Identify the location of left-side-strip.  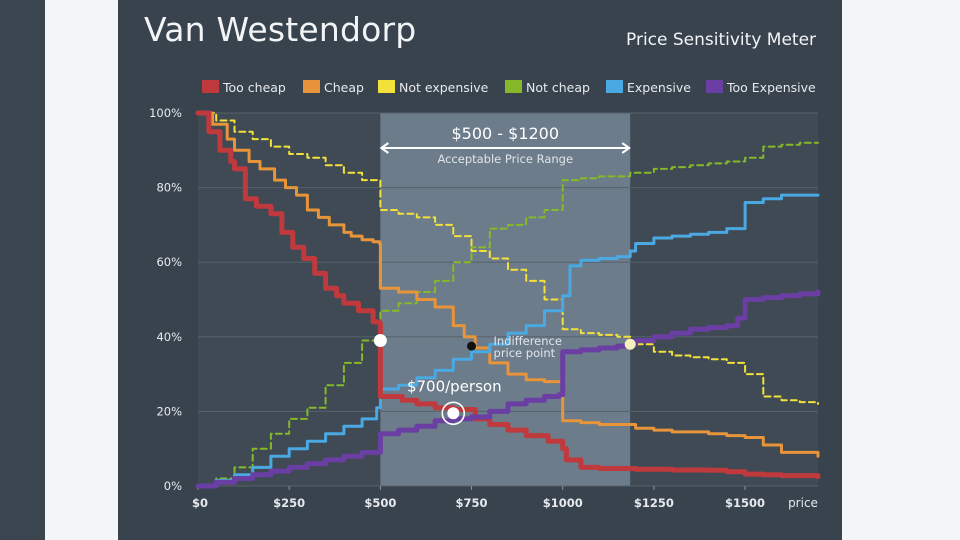
(22, 270).